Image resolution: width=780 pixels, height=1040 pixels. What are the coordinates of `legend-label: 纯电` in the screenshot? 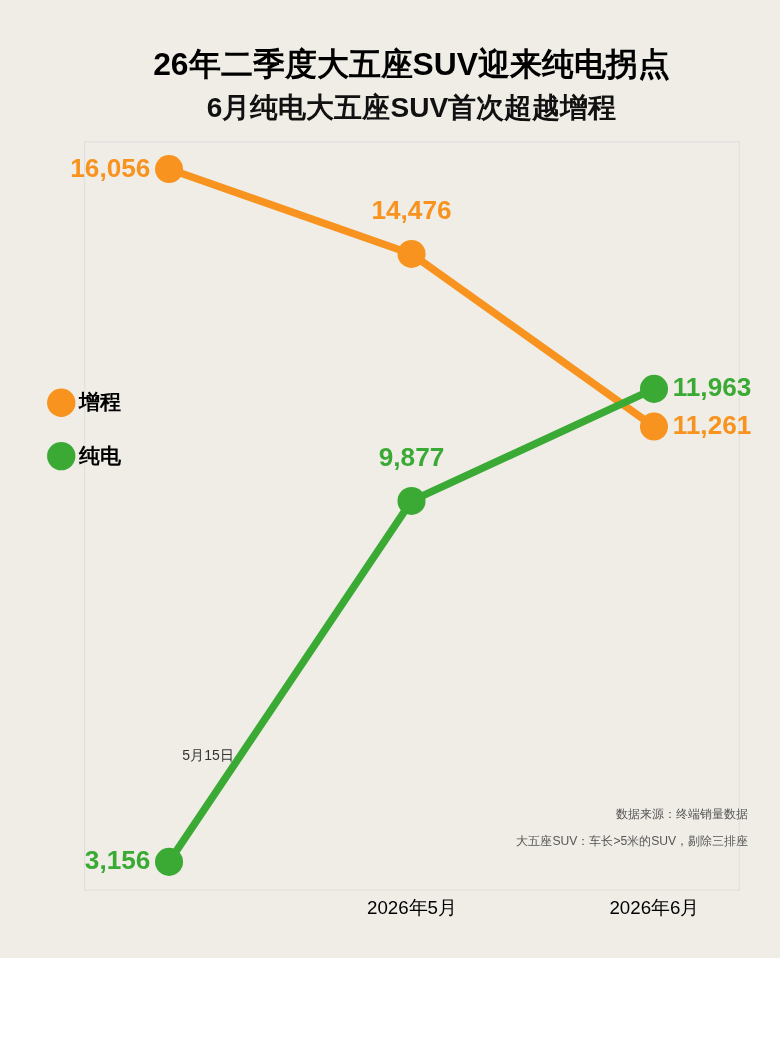 It's located at (100, 455).